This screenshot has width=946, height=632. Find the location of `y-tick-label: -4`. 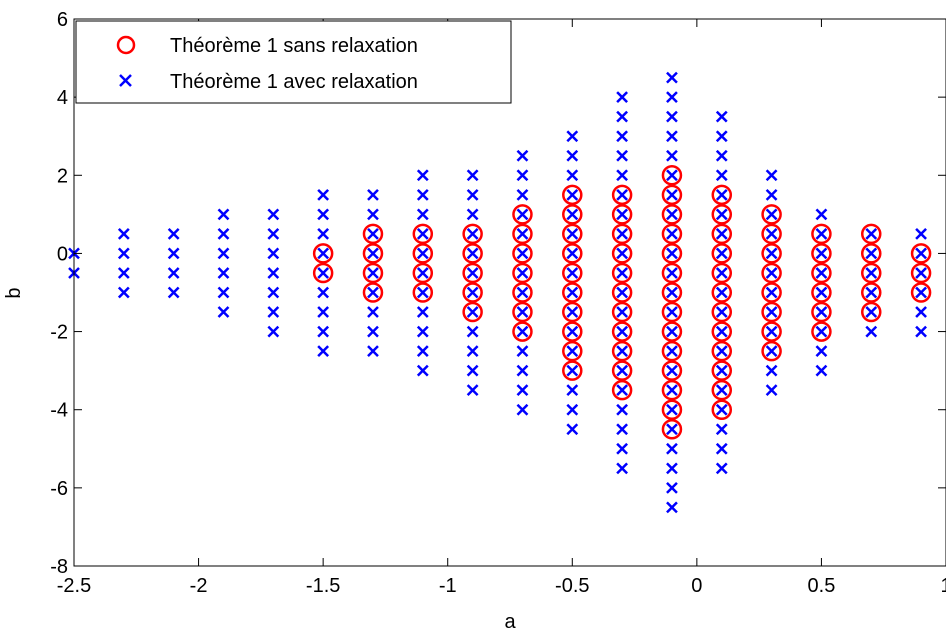

y-tick-label: -4 is located at coordinates (59, 411).